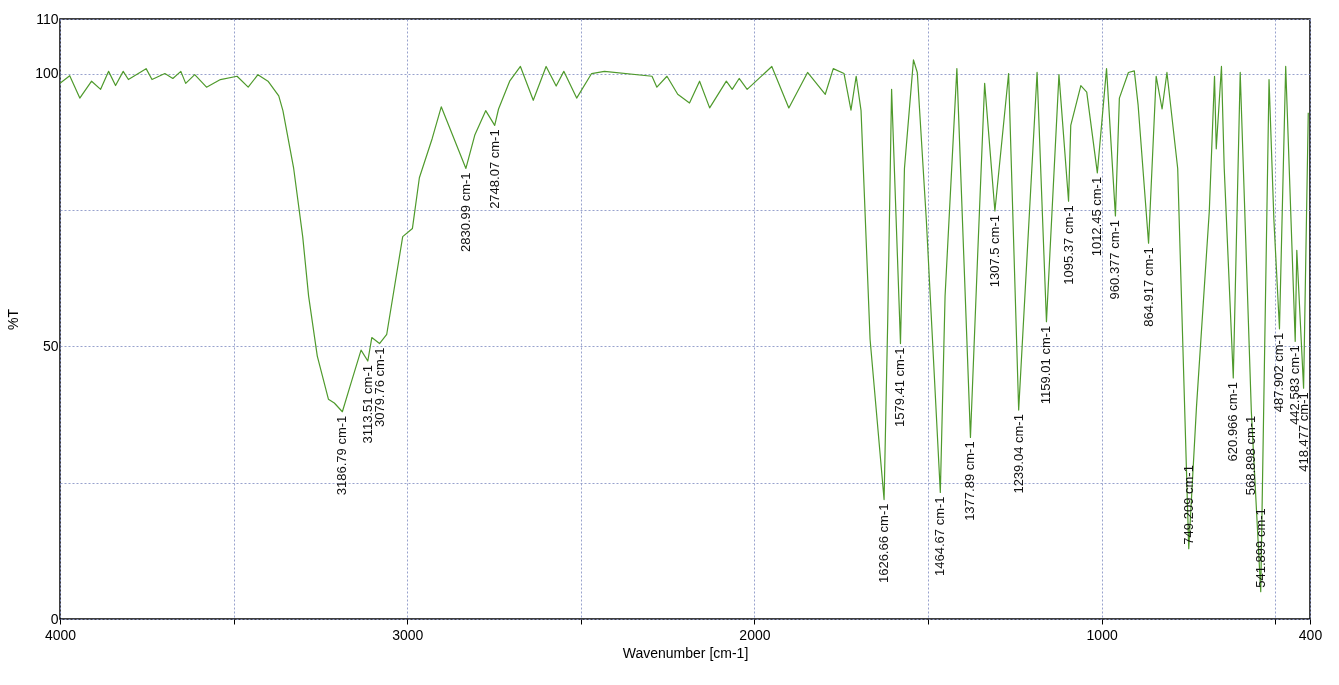  What do you see at coordinates (342, 455) in the screenshot?
I see `annotation: 3186.79 cm-1` at bounding box center [342, 455].